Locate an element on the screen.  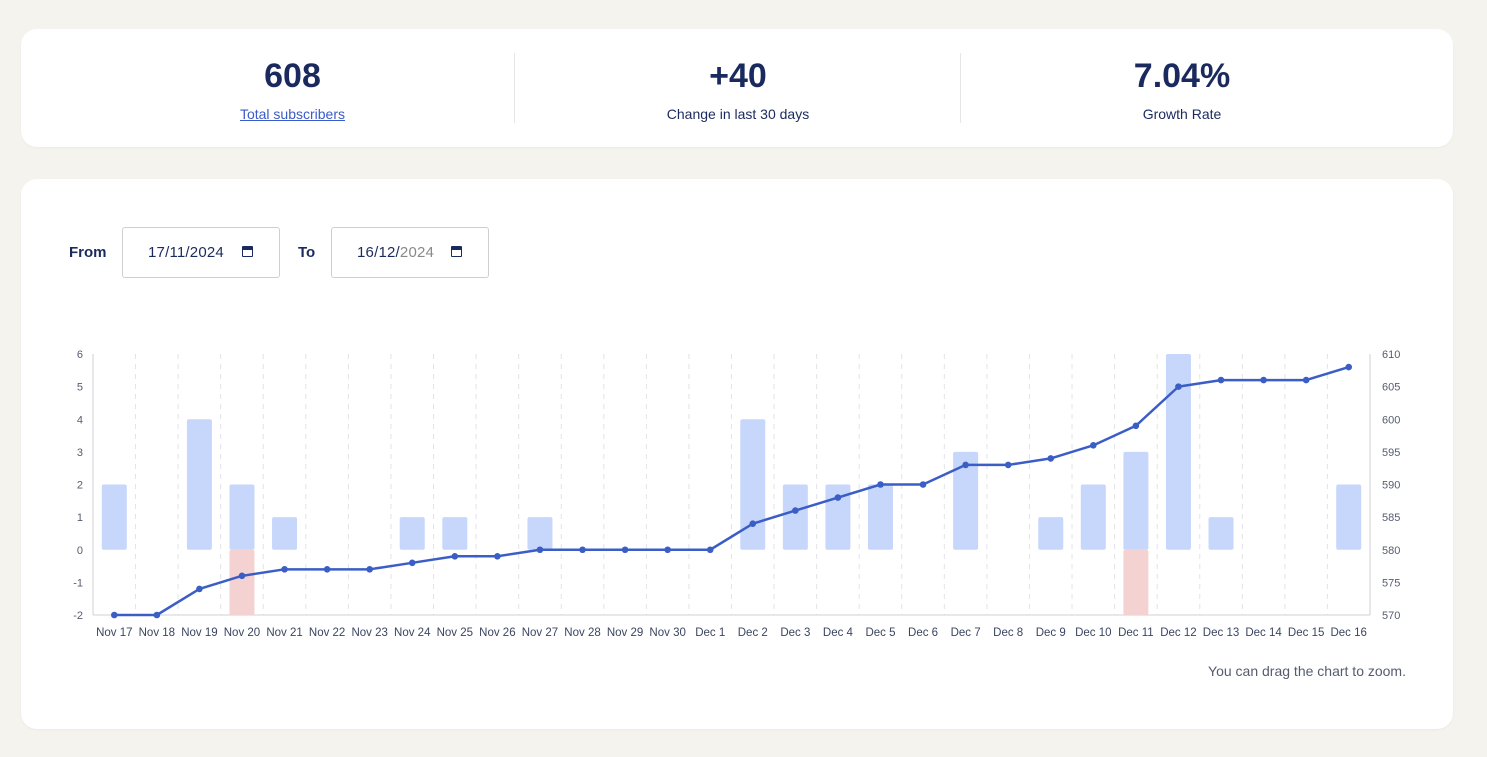
right-tick-label: 590 is located at coordinates (1391, 486).